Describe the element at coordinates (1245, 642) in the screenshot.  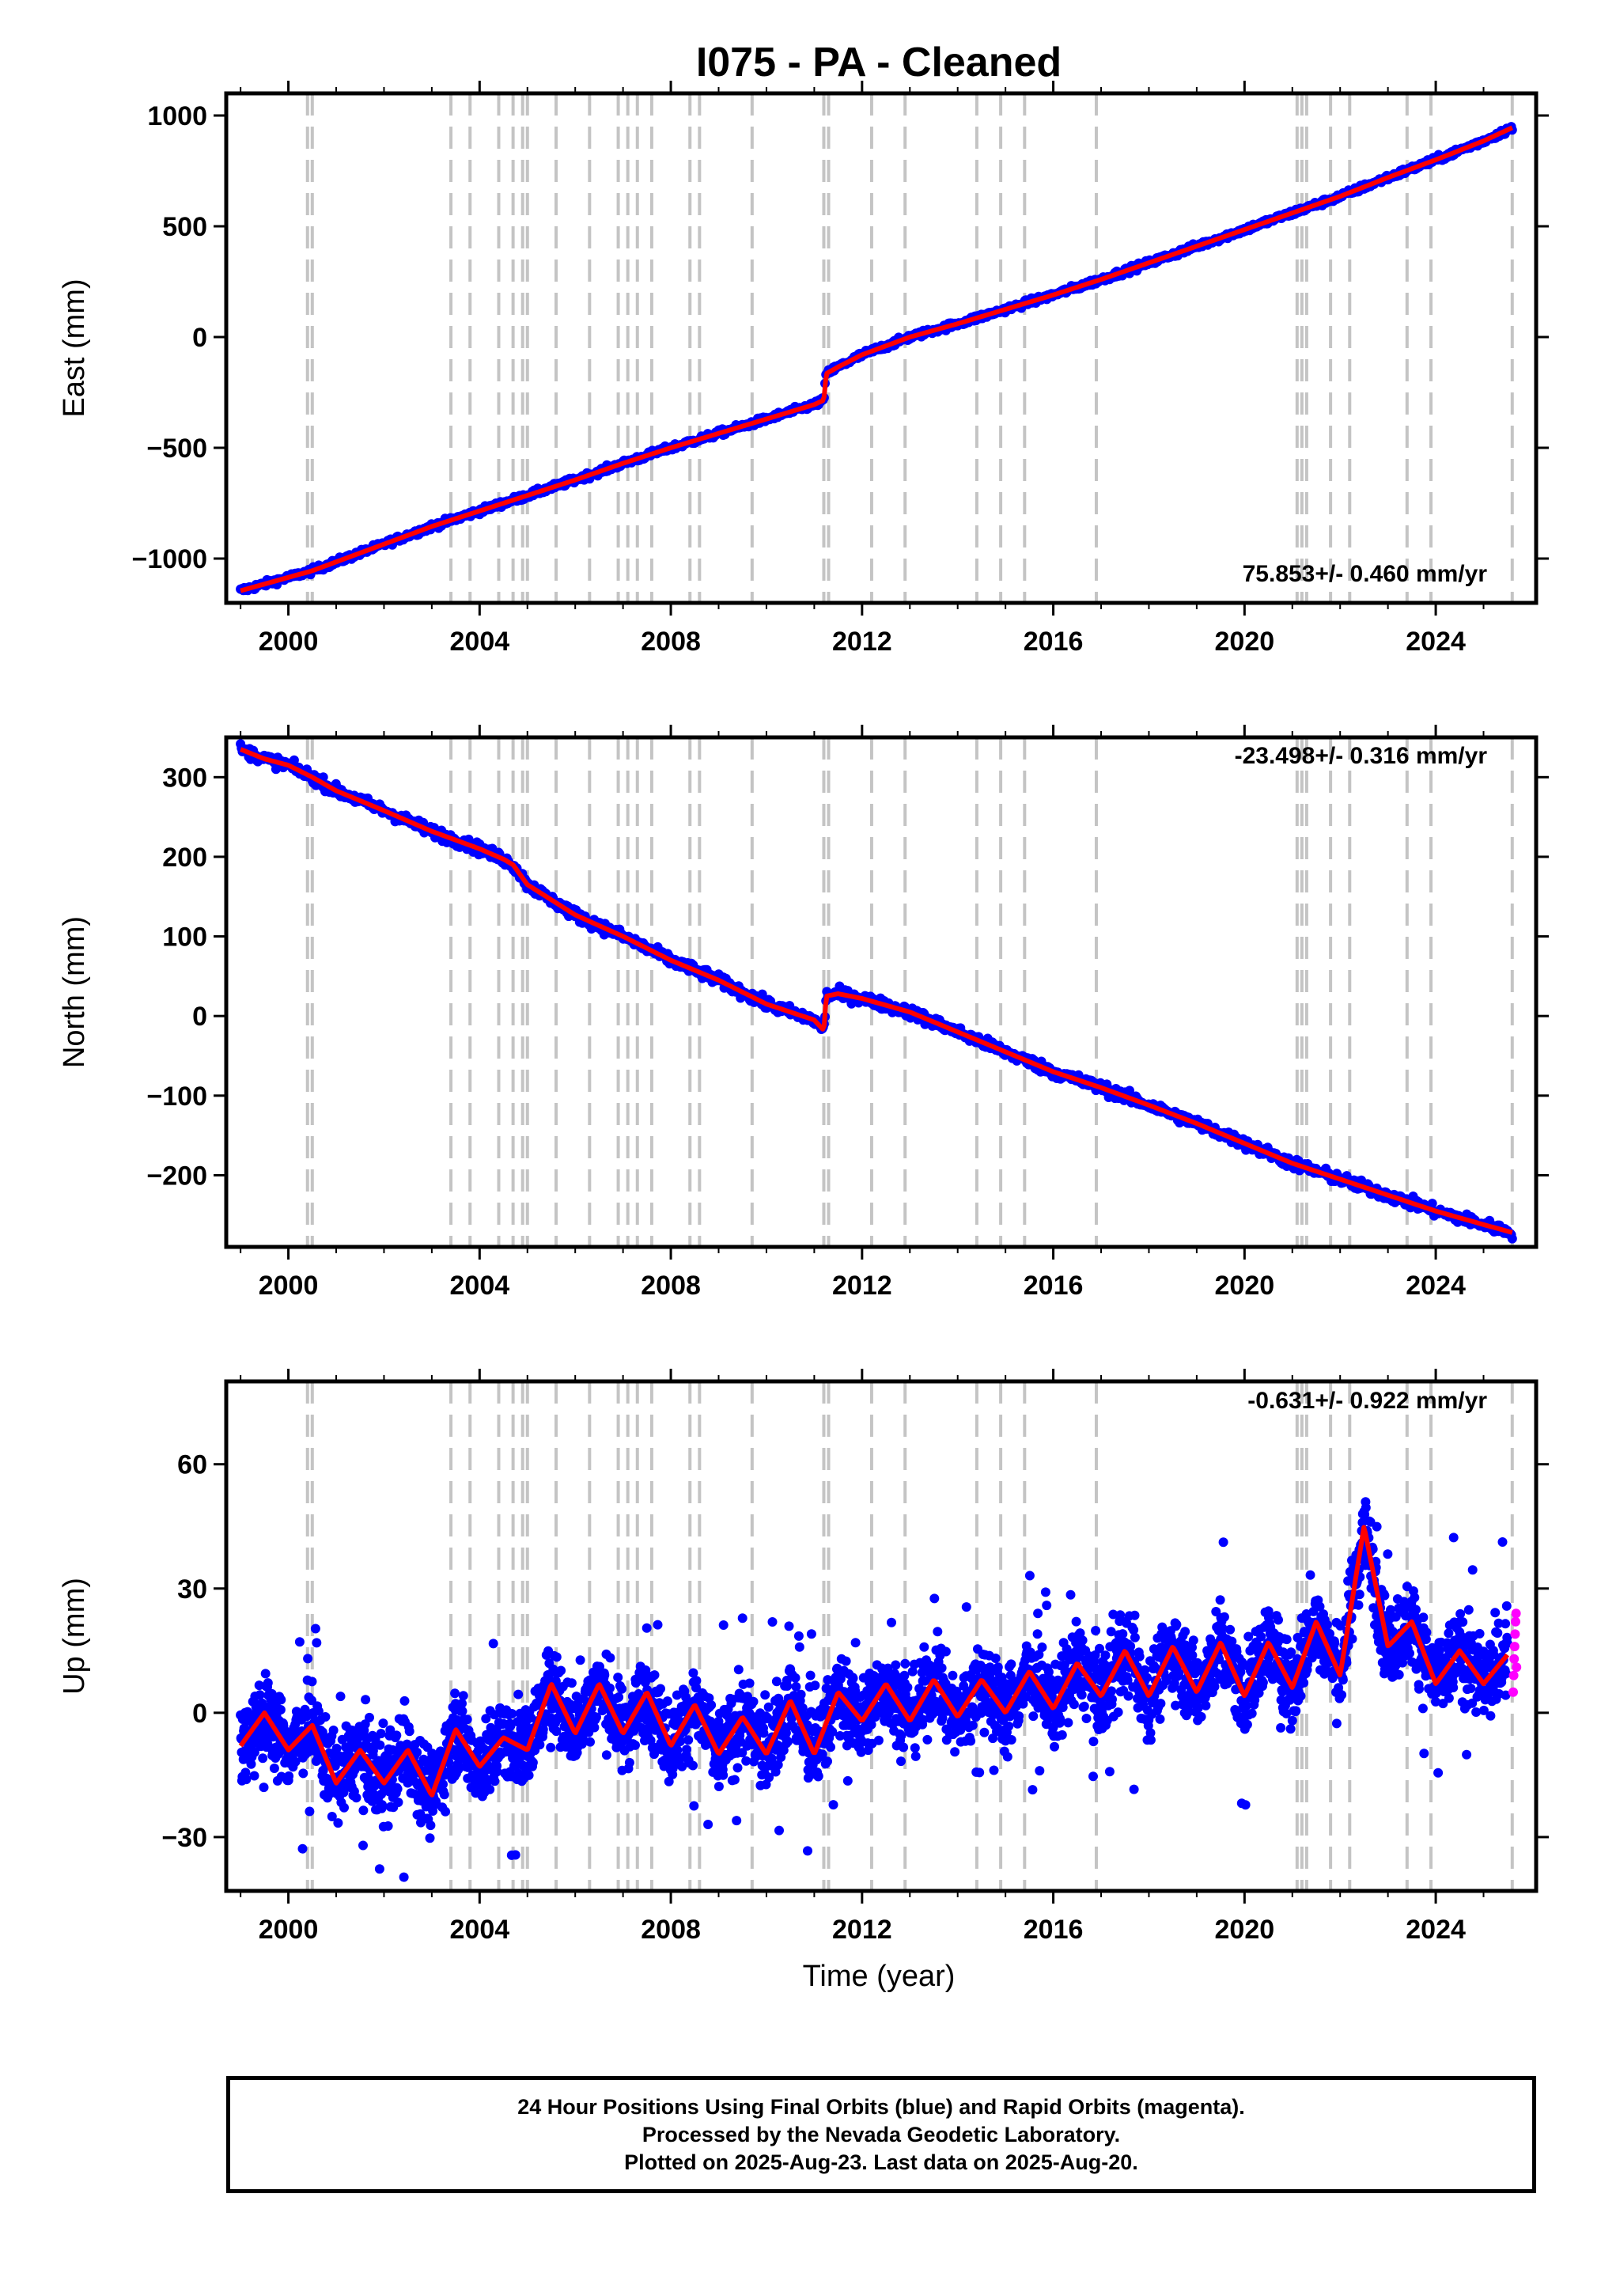
I see `x-tick-label: 2020` at that location.